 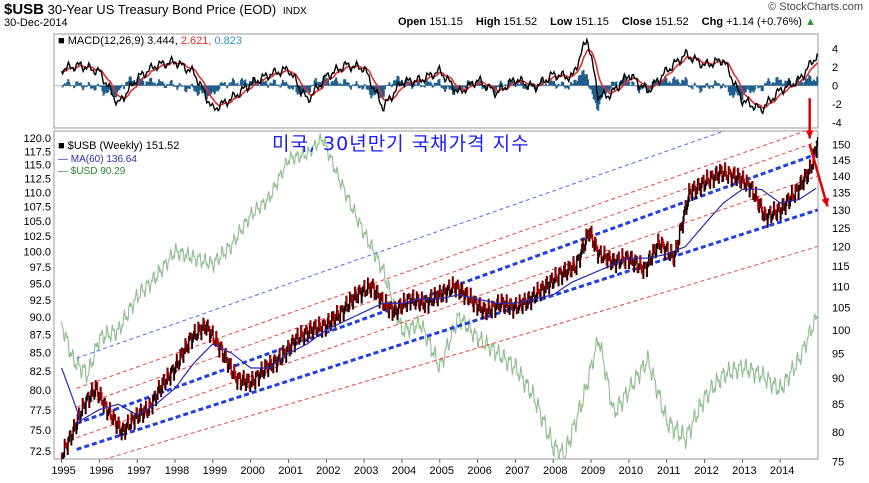 I want to click on left-y-tick-label: 72.5, so click(x=40, y=452).